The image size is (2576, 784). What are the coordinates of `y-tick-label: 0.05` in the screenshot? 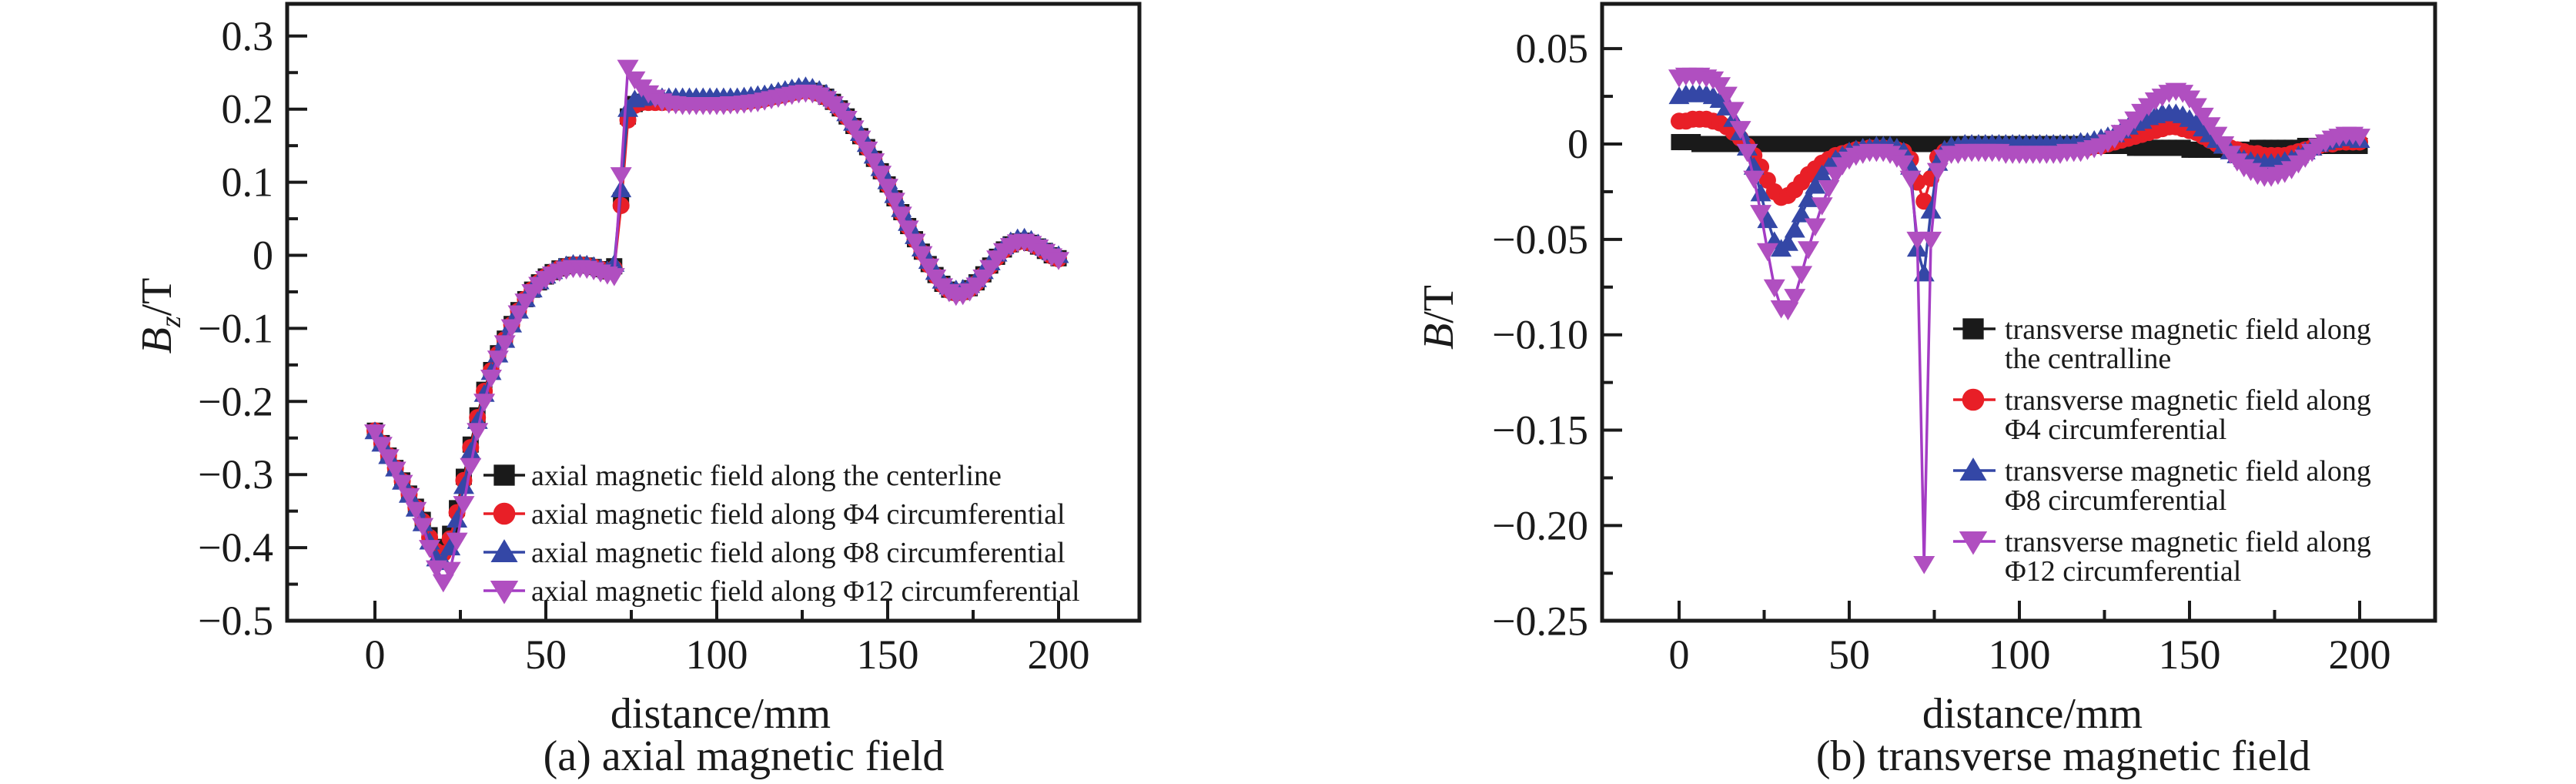 It's located at (1553, 49).